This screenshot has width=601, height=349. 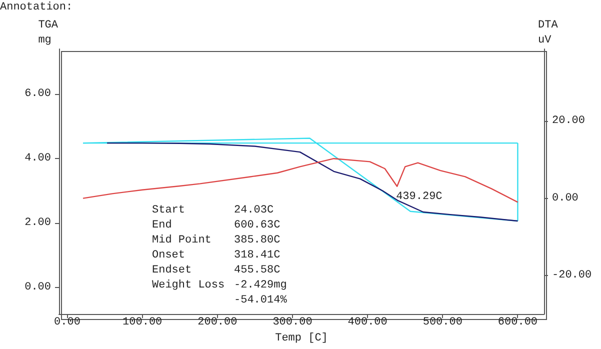 What do you see at coordinates (548, 33) in the screenshot?
I see `y2-axis-title: DTA uV` at bounding box center [548, 33].